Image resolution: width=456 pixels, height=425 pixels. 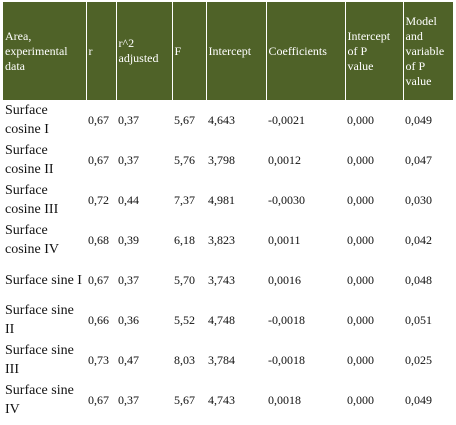 What do you see at coordinates (306, 51) in the screenshot?
I see `header-coefficients: Coefficients` at bounding box center [306, 51].